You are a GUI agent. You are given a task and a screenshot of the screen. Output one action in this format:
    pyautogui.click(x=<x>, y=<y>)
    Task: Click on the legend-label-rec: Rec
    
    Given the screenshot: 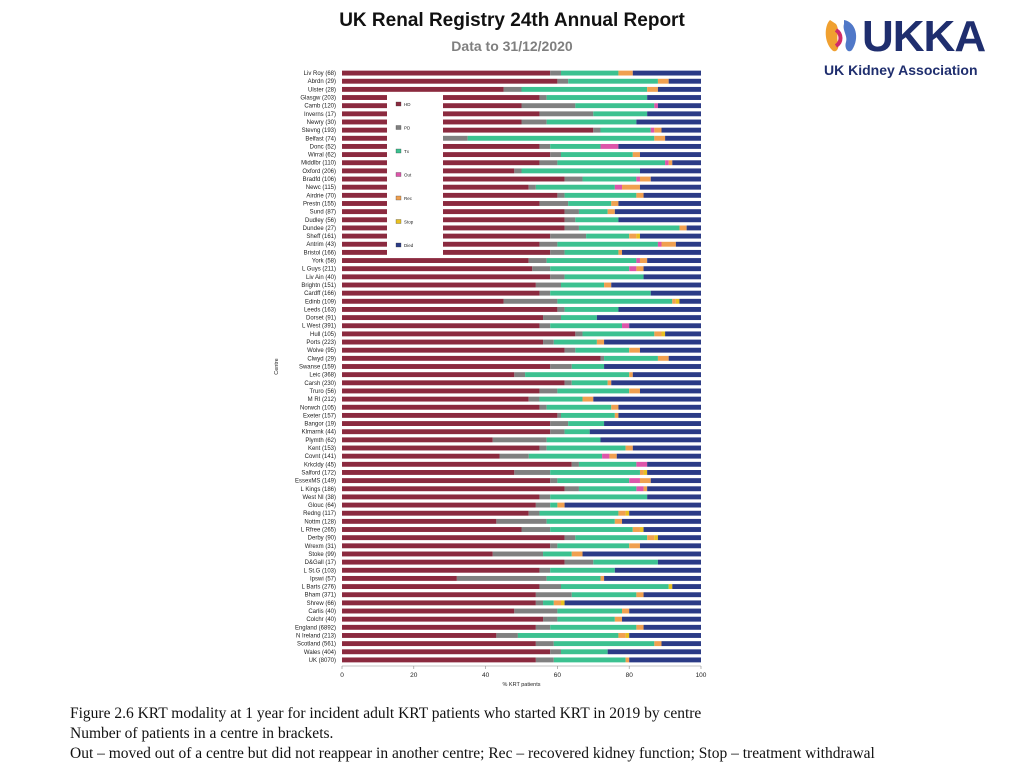 What is the action you would take?
    pyautogui.click(x=408, y=198)
    